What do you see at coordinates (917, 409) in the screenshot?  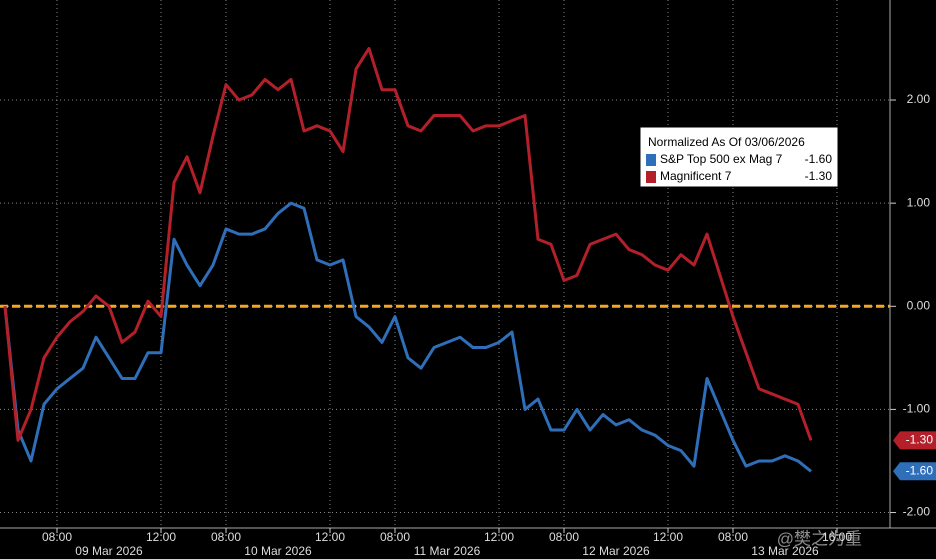 I see `y-tick-label: -1.00` at bounding box center [917, 409].